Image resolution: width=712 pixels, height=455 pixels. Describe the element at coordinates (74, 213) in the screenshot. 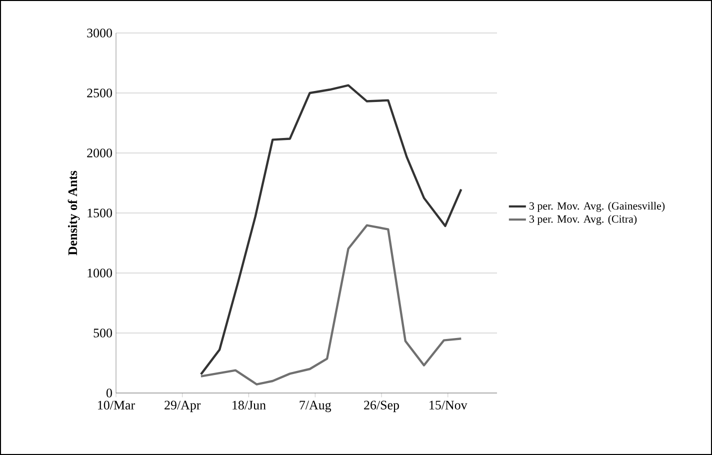

I see `y-axis-title: Density of Ants` at that location.